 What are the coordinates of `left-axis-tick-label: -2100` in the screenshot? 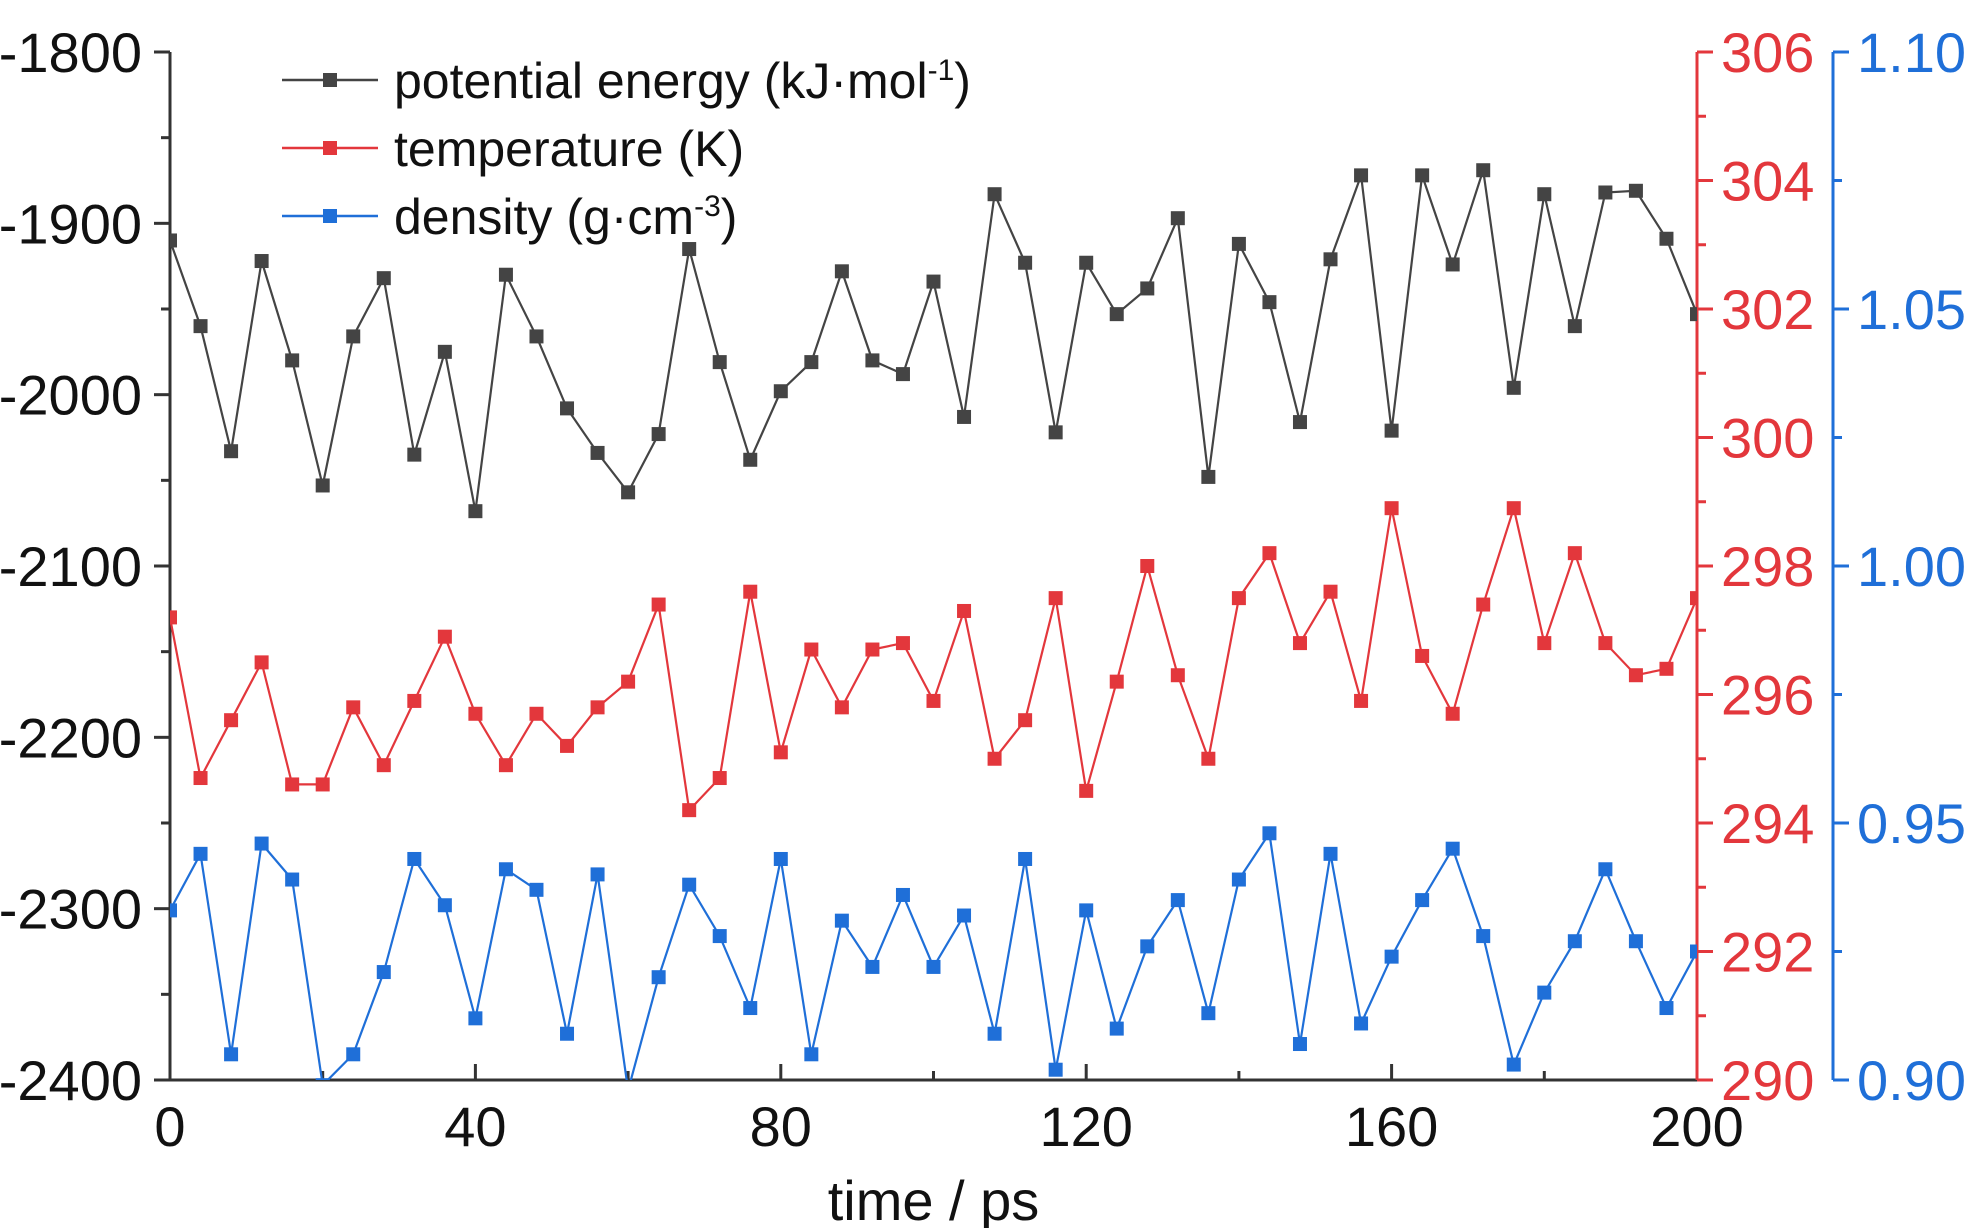 It's located at (71, 566).